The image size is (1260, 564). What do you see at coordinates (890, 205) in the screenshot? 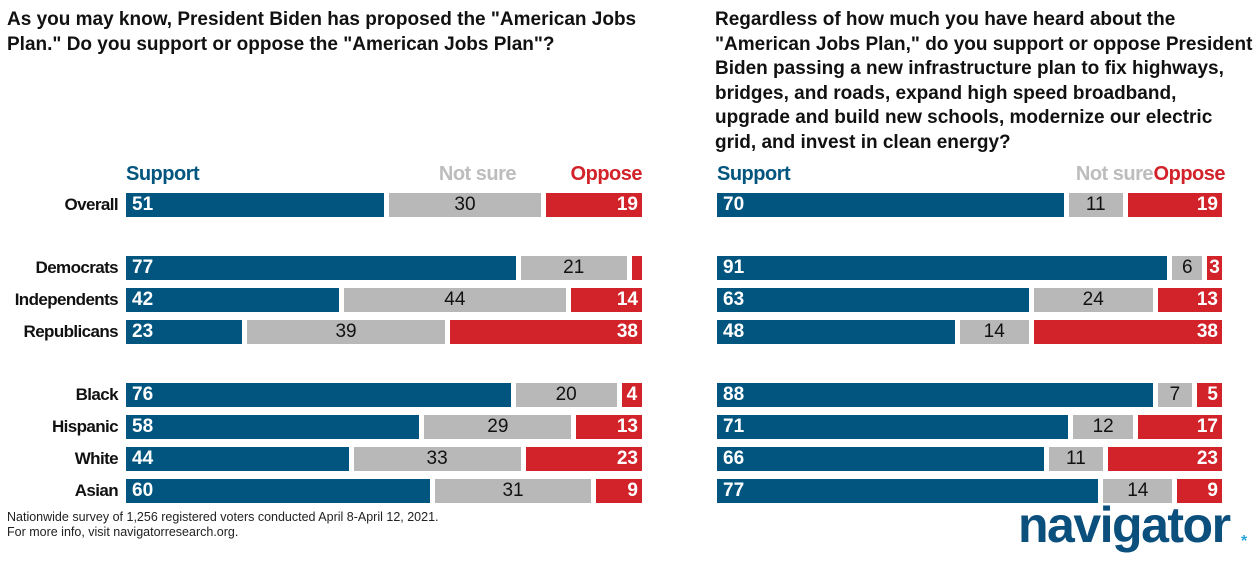
I see `bar-support: 70` at bounding box center [890, 205].